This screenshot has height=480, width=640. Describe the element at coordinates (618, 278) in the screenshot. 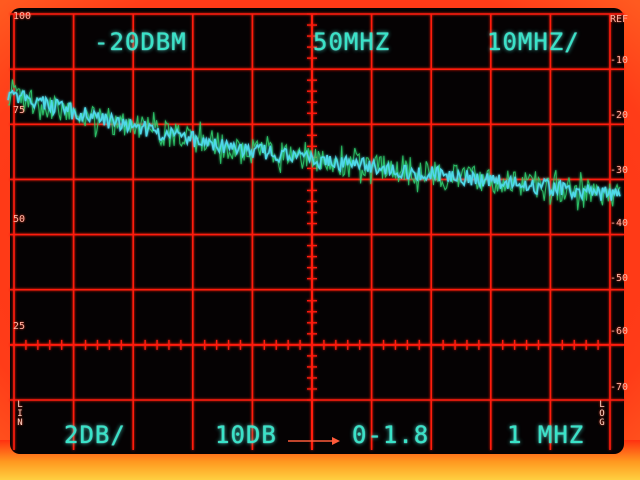

I see `right-scale-m50: -50` at that location.